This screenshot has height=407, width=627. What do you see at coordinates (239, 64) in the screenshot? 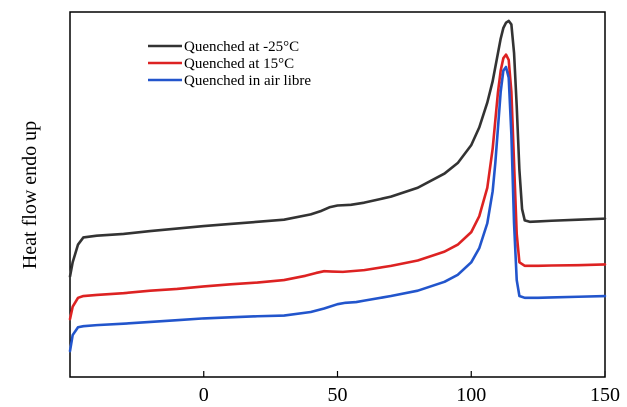
I see `legend-label: Quenched at 15°C` at bounding box center [239, 64].